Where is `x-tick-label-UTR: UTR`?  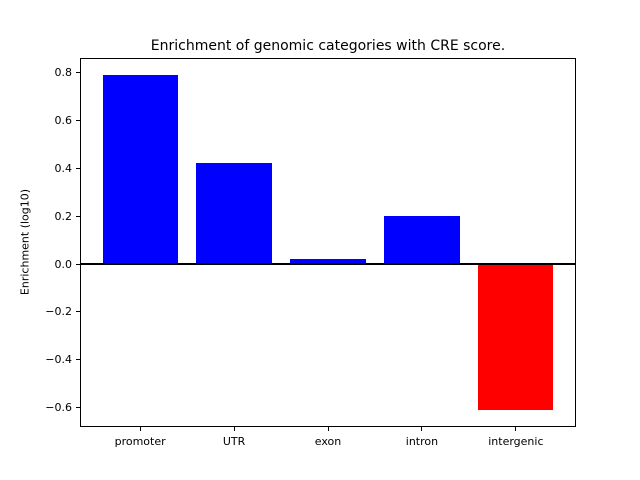
x-tick-label-UTR: UTR is located at coordinates (234, 441).